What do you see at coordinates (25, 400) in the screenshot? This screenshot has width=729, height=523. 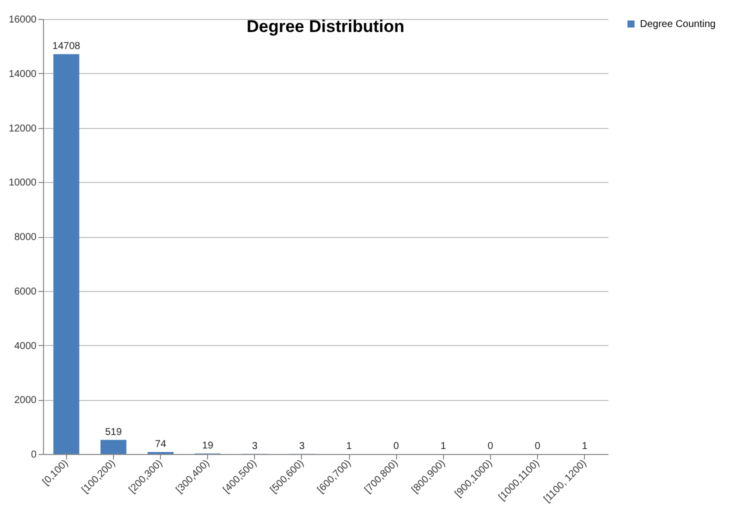 I see `y-tick-label: 2000` at bounding box center [25, 400].